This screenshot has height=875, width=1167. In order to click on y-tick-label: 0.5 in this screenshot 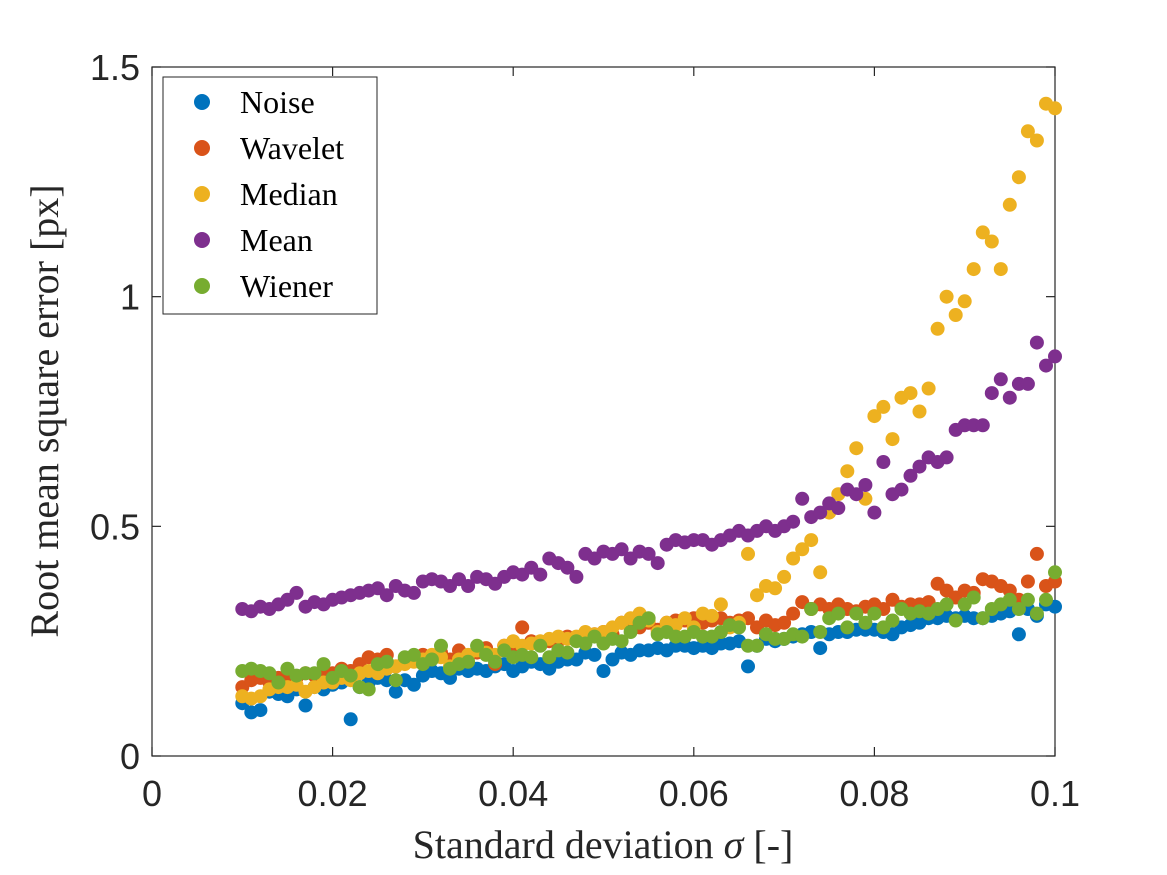, I will do `click(115, 526)`.